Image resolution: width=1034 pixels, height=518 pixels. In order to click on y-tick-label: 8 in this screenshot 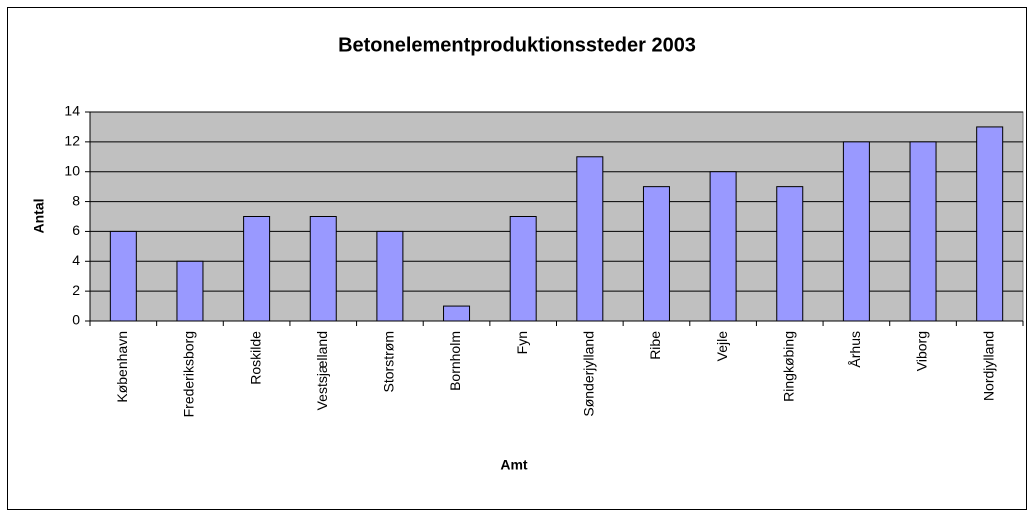, I will do `click(76, 200)`.